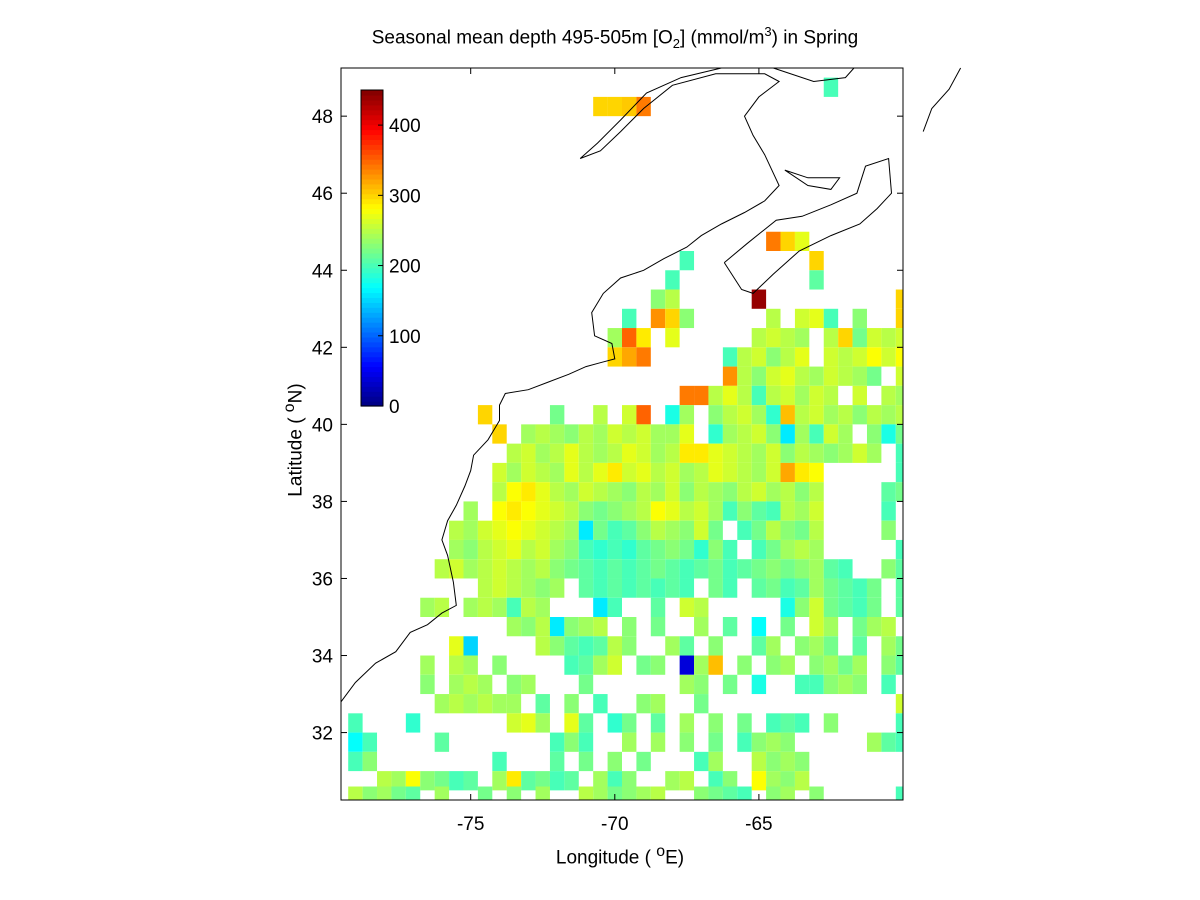  Describe the element at coordinates (322, 348) in the screenshot. I see `y-tick-label: 42` at that location.